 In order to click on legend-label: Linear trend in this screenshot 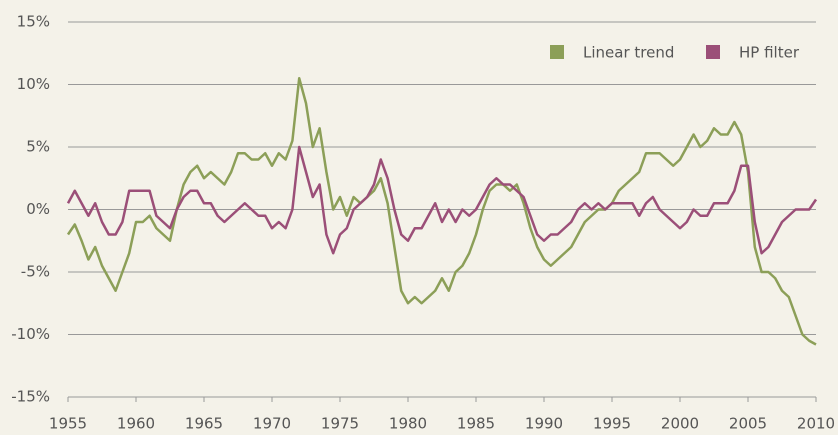, I will do `click(628, 53)`.